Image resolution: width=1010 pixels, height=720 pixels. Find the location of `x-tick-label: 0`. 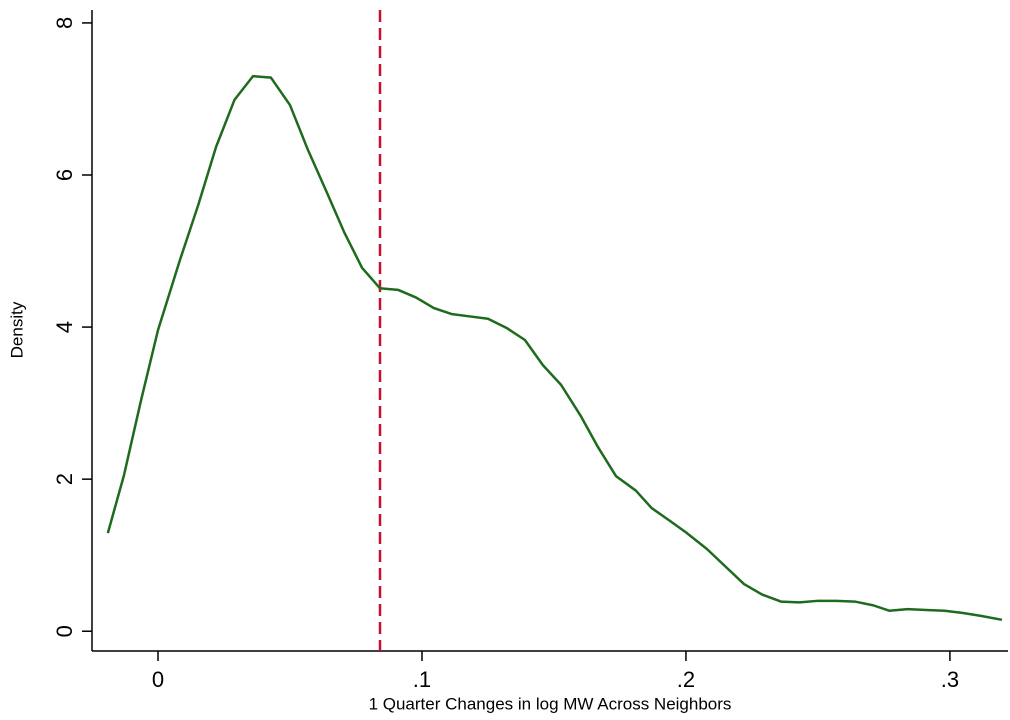

x-tick-label: 0 is located at coordinates (158, 679).